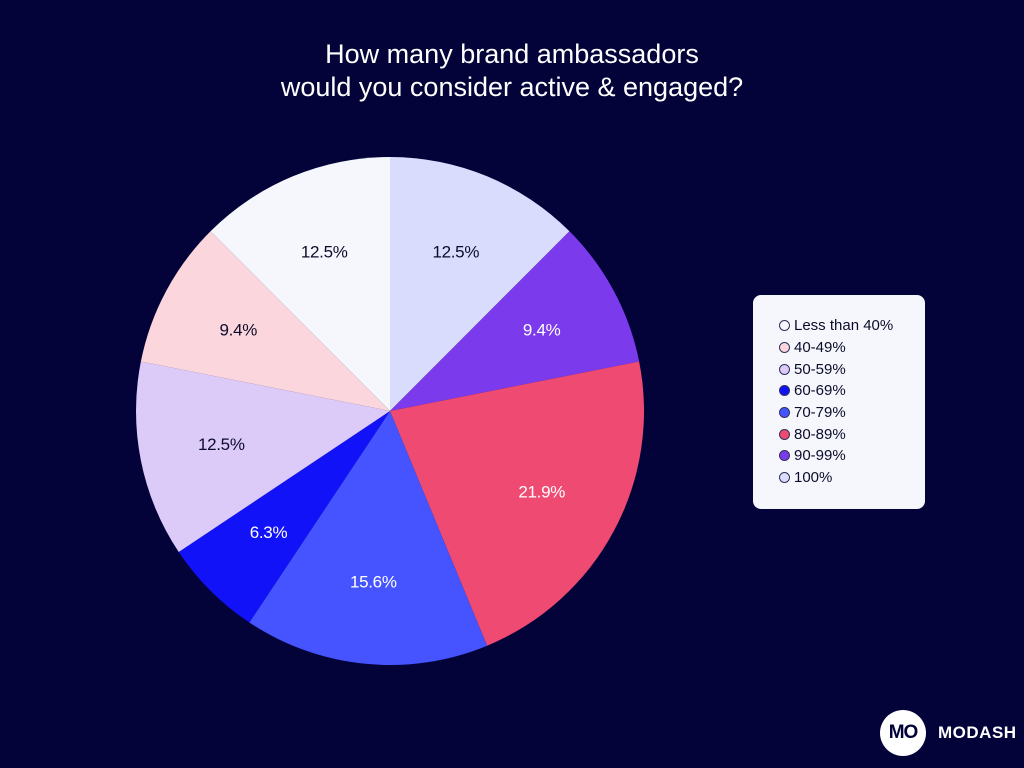 This screenshot has height=768, width=1024. Describe the element at coordinates (977, 732) in the screenshot. I see `brand-name: MODASH` at that location.